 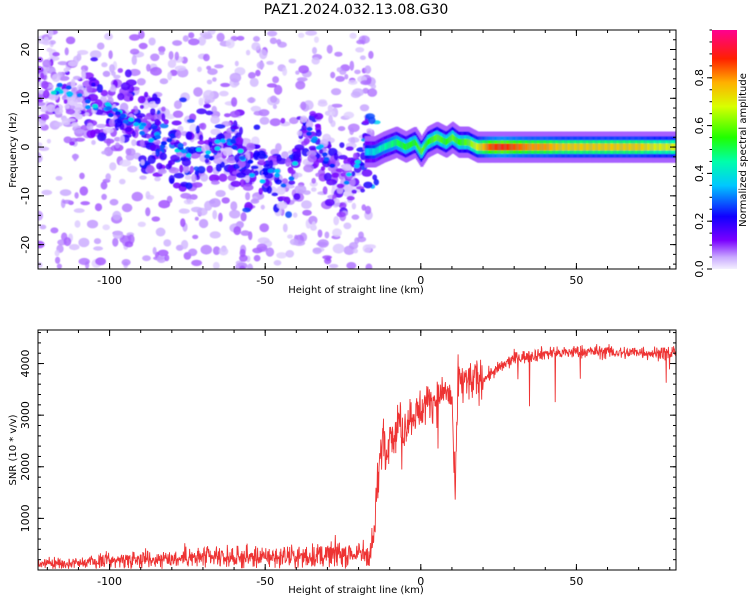 I want to click on x-tick-label: 0, so click(x=420, y=581).